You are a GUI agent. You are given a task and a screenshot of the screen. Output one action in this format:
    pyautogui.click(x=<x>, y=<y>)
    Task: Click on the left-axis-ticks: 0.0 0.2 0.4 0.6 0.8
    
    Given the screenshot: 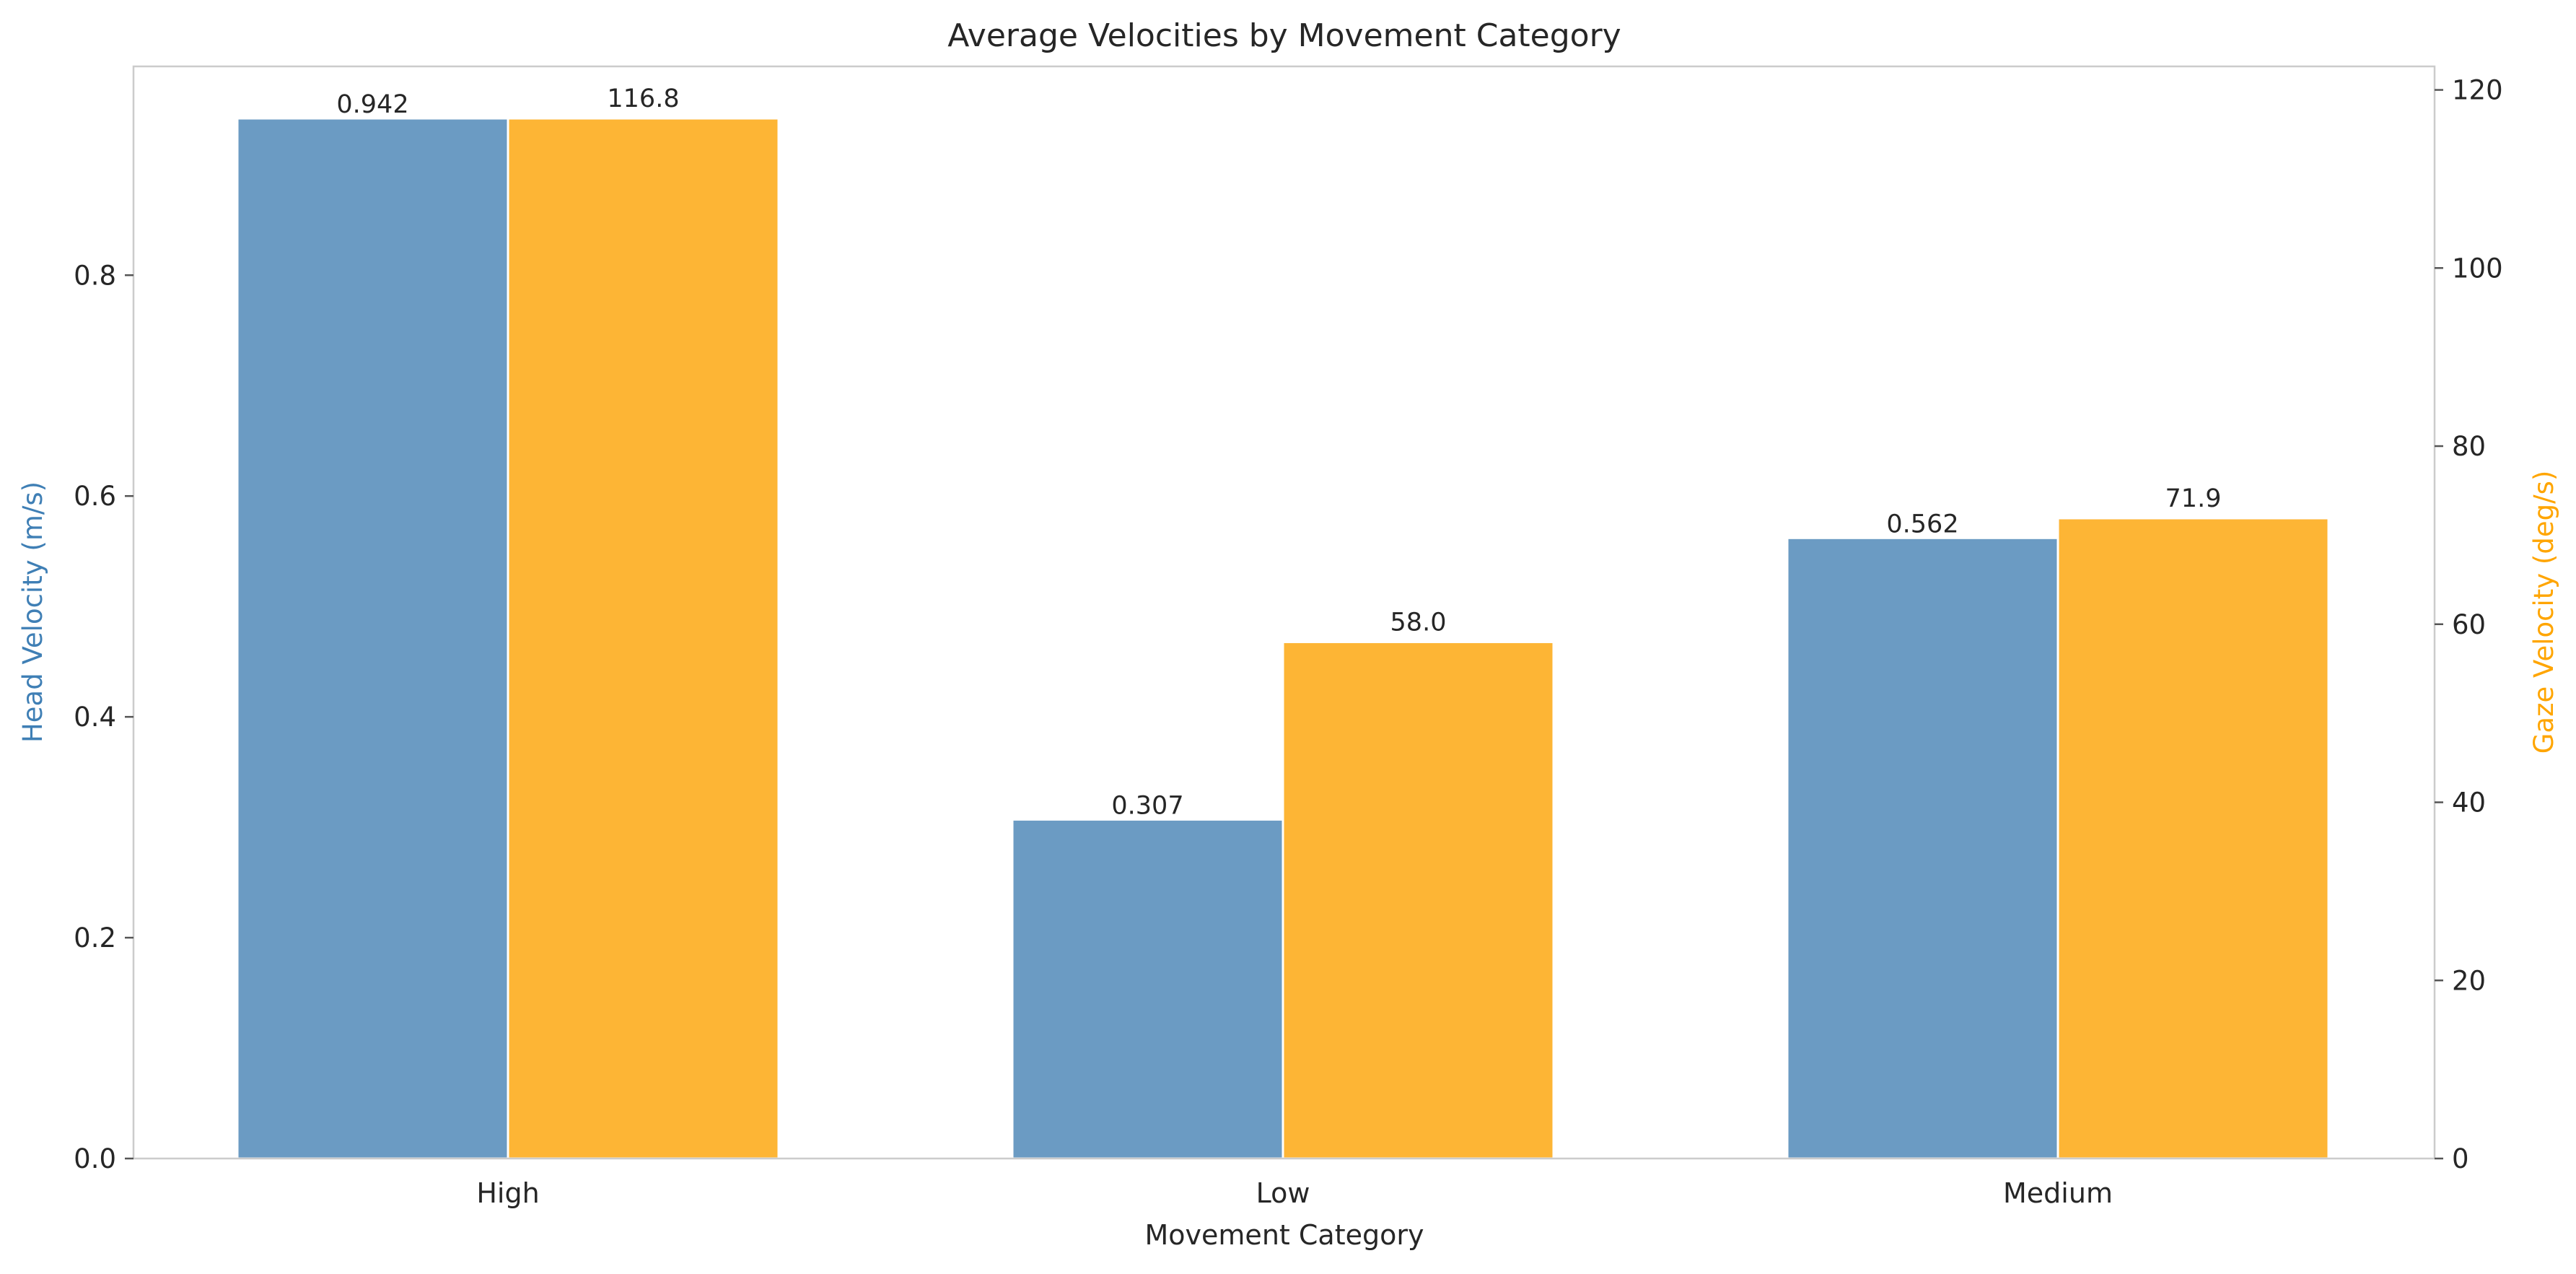 What is the action you would take?
    pyautogui.click(x=103, y=717)
    